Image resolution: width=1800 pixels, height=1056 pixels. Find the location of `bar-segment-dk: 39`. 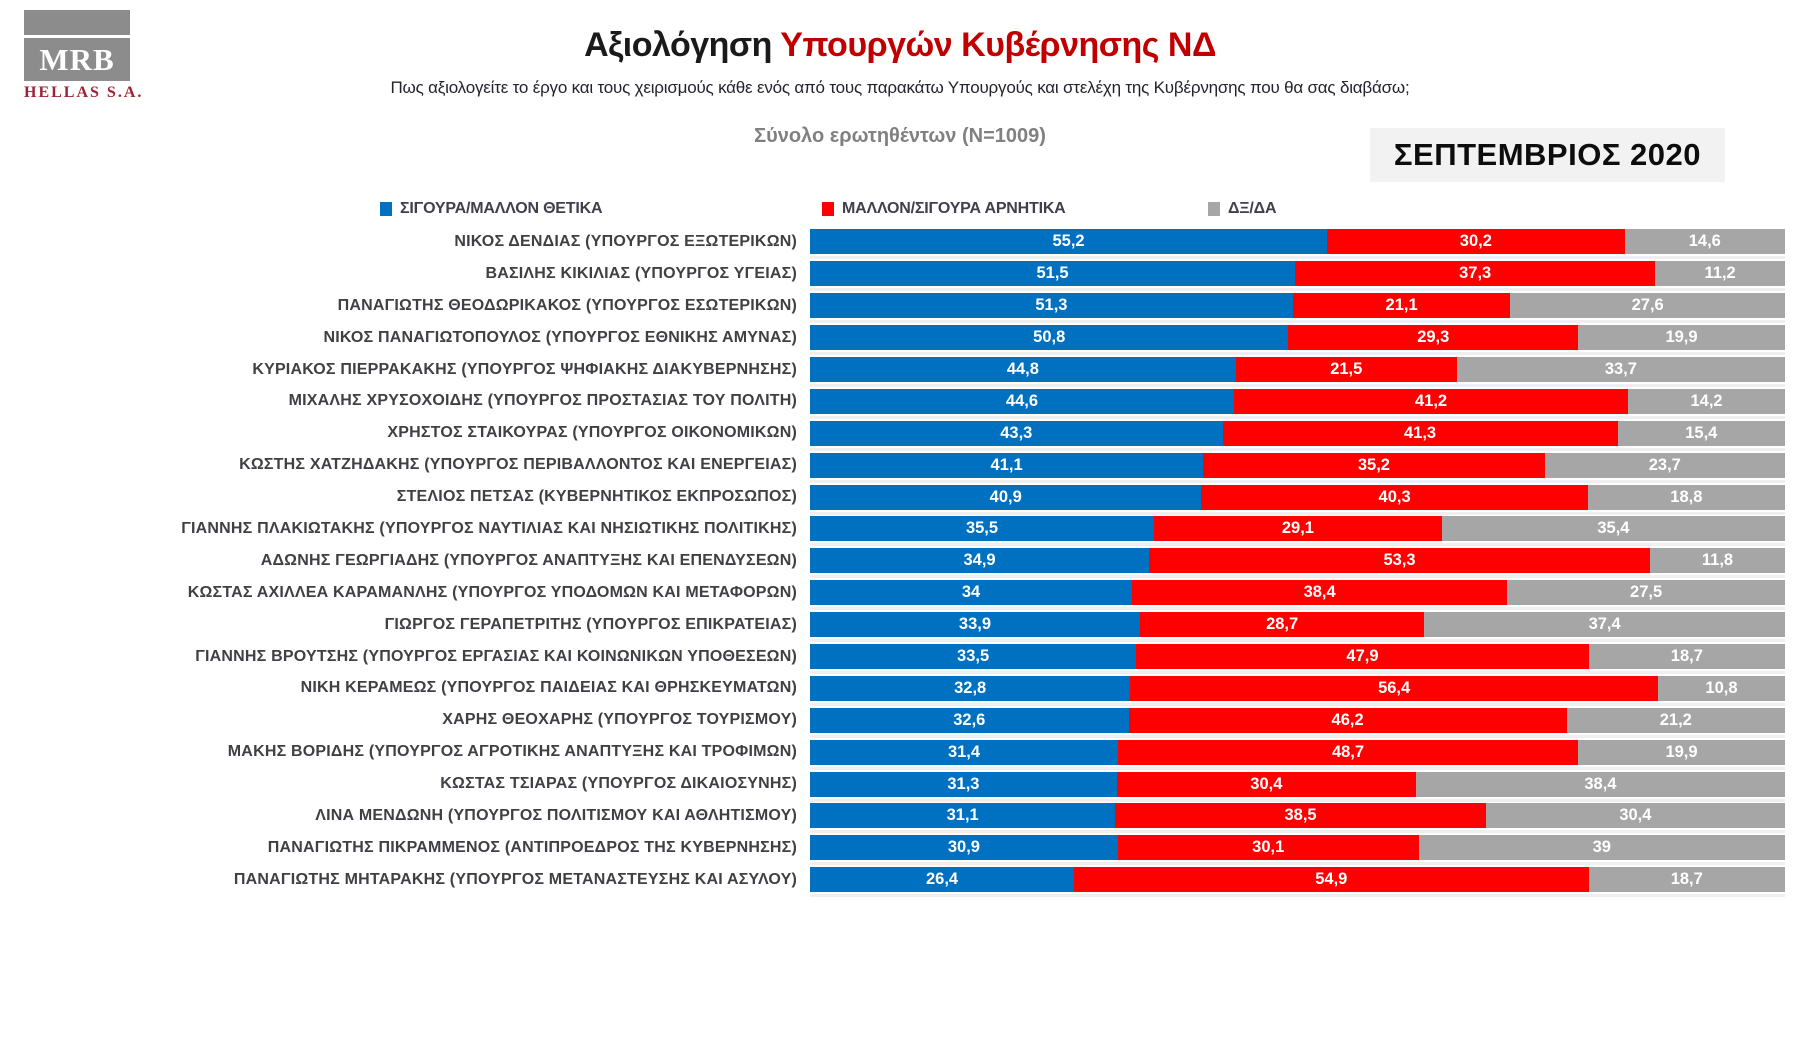

bar-segment-dk: 39 is located at coordinates (1601, 848).